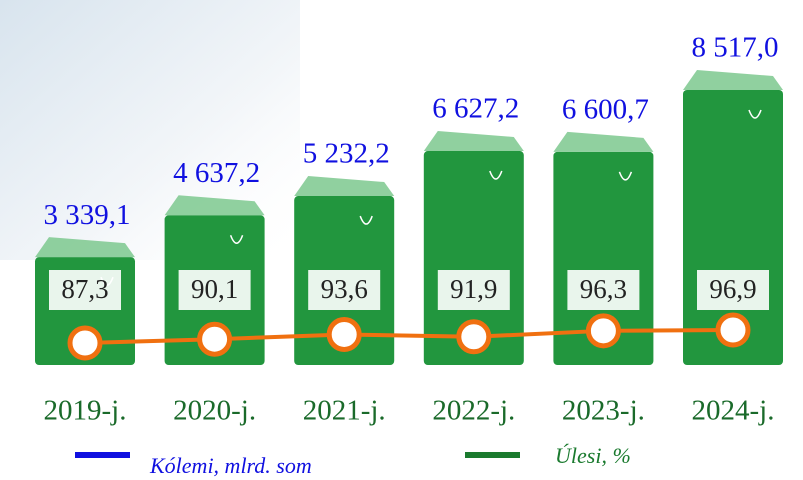  Describe the element at coordinates (216, 173) in the screenshot. I see `volume-label: 4 637,2` at that location.